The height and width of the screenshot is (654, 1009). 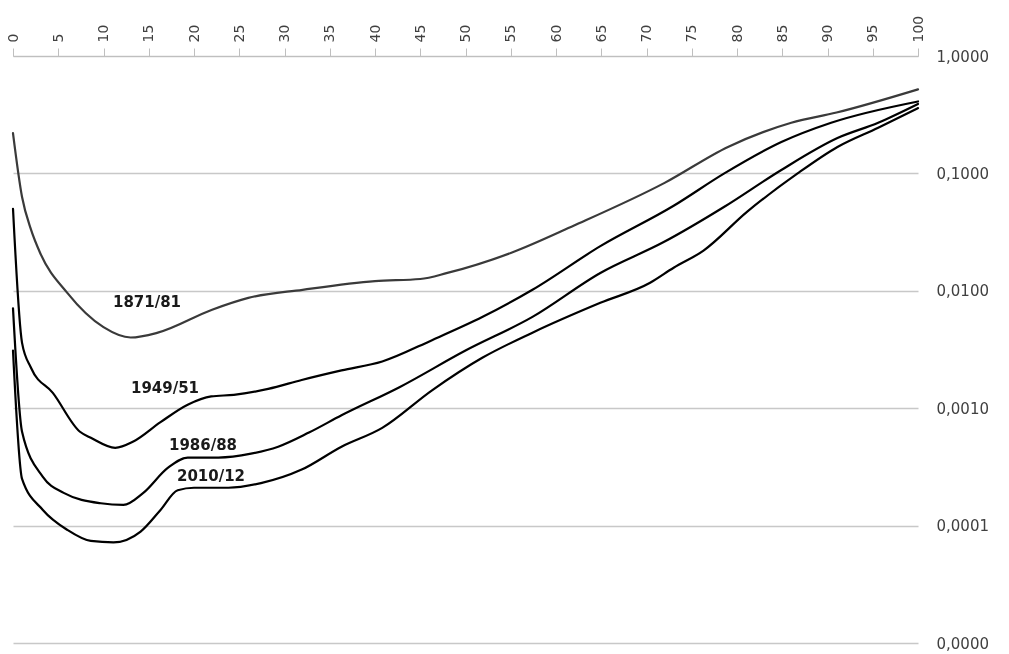 What do you see at coordinates (510, 33) in the screenshot?
I see `x-tick-label: 55` at bounding box center [510, 33].